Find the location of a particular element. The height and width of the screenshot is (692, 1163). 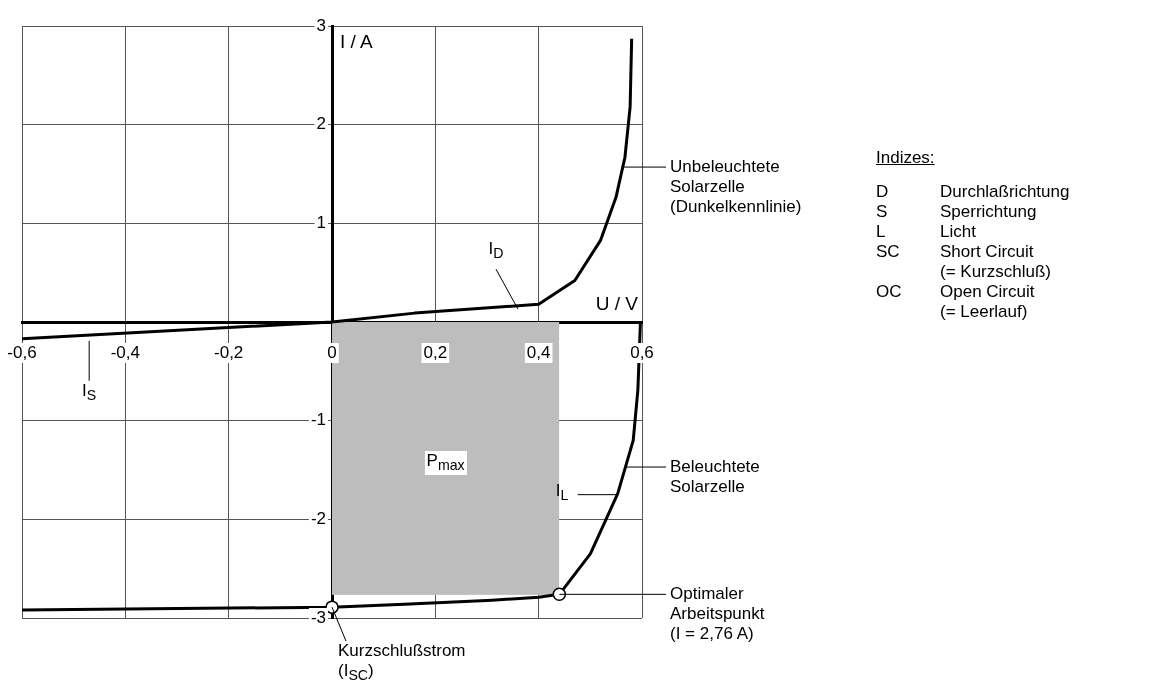

x-tick-label: 0,6 is located at coordinates (642, 352).